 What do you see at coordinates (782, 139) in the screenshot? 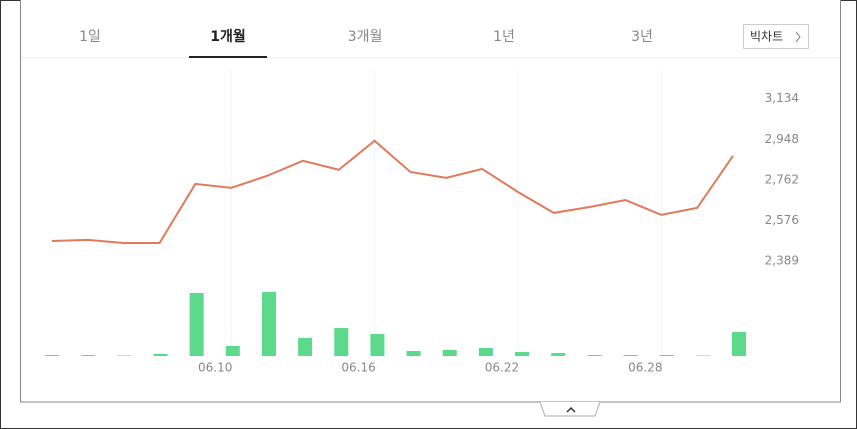
I see `y-tick-label: 2,948` at bounding box center [782, 139].